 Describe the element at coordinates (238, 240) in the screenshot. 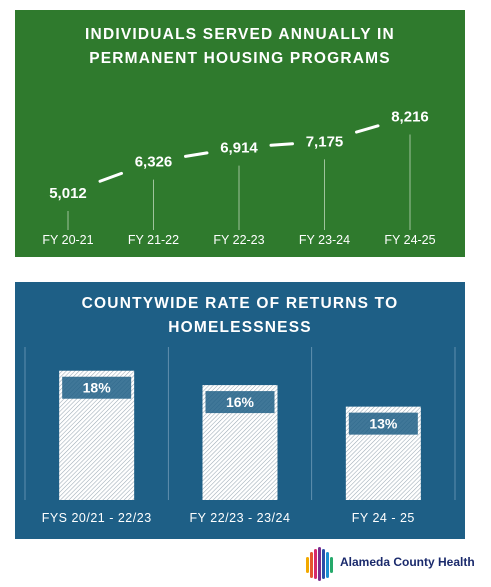

I see `x-tick-label: FY 22-23` at that location.